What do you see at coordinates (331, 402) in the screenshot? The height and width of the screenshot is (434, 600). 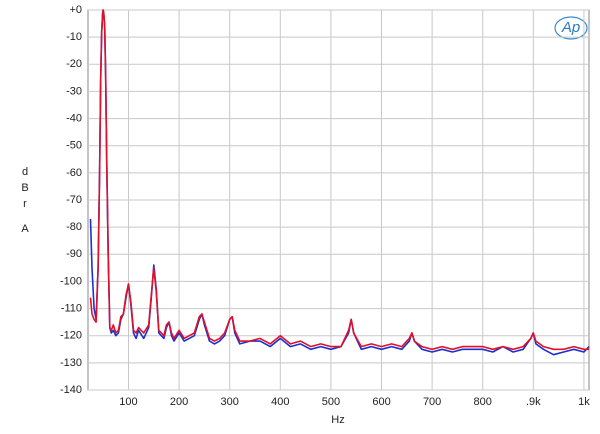 I see `x-tick-label: 500` at bounding box center [331, 402].